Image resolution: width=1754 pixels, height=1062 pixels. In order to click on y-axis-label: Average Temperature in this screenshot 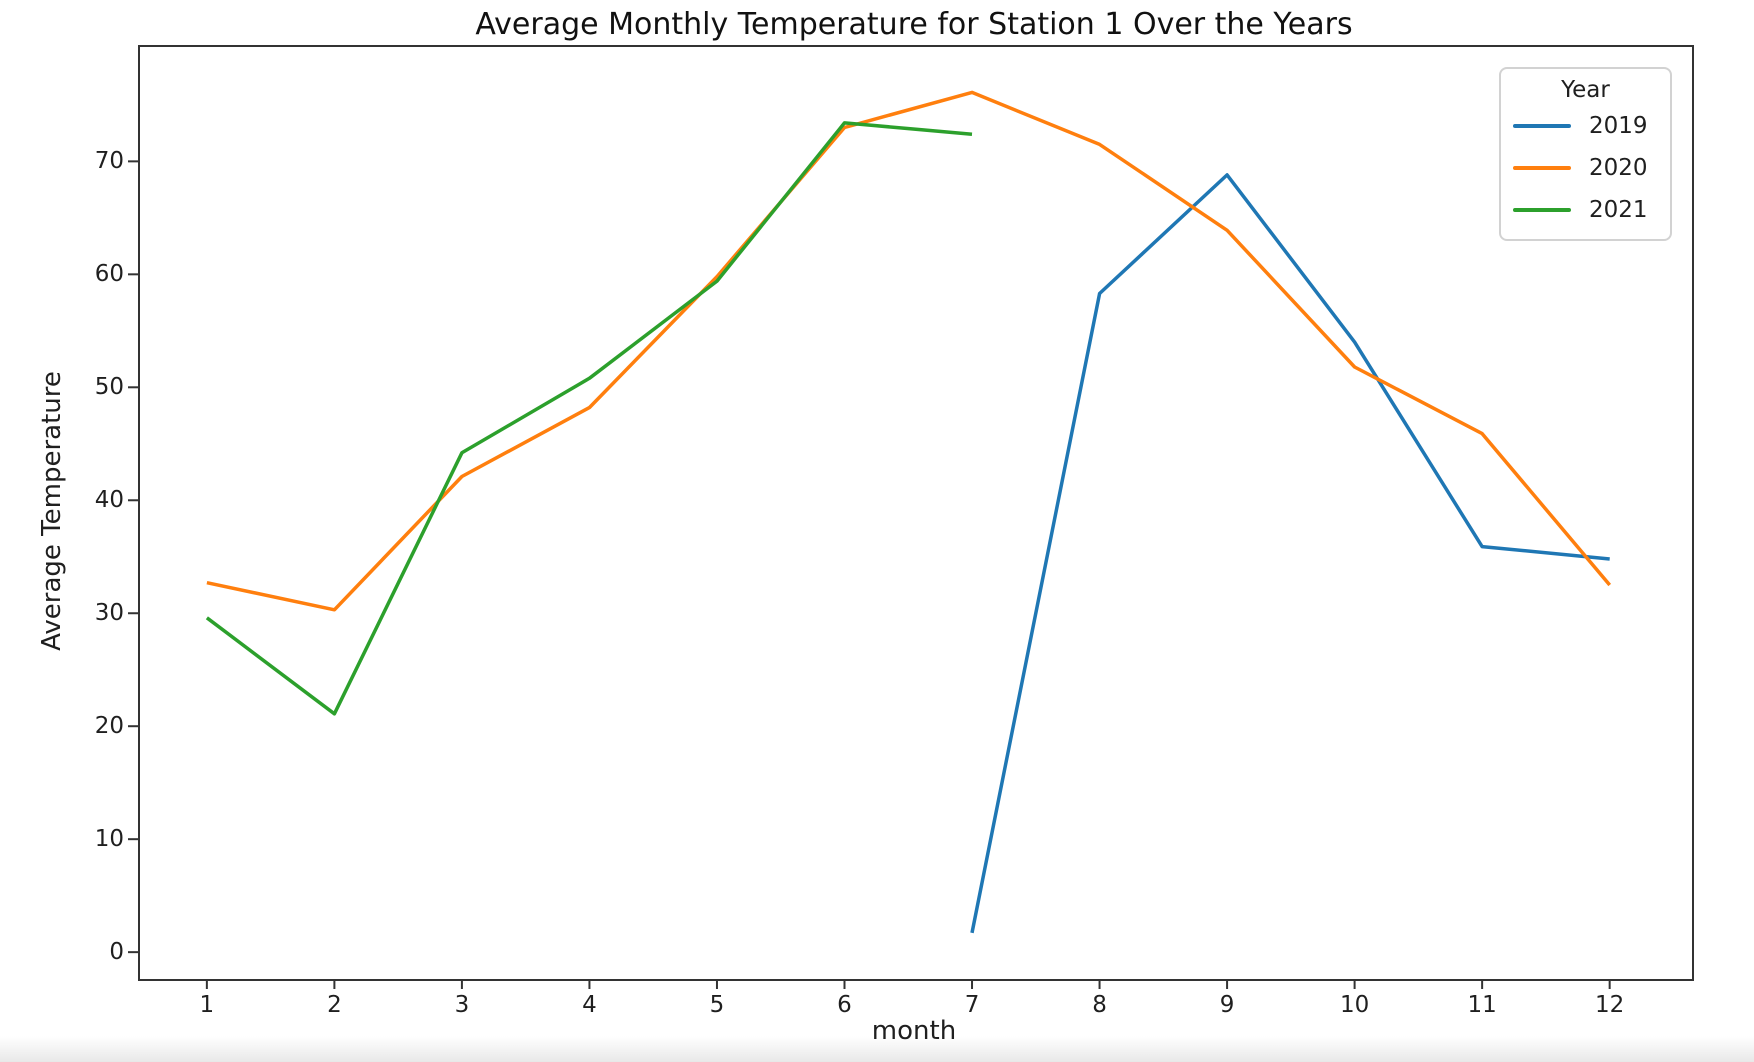, I will do `click(52, 511)`.